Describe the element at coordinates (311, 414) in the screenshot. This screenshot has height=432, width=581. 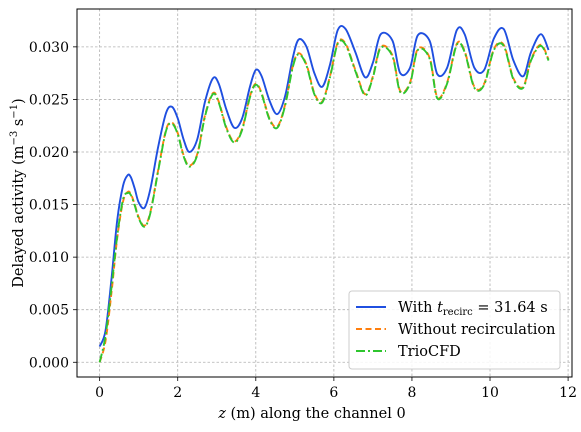
I see `x-axis-label: z (m) along the channel 0` at that location.